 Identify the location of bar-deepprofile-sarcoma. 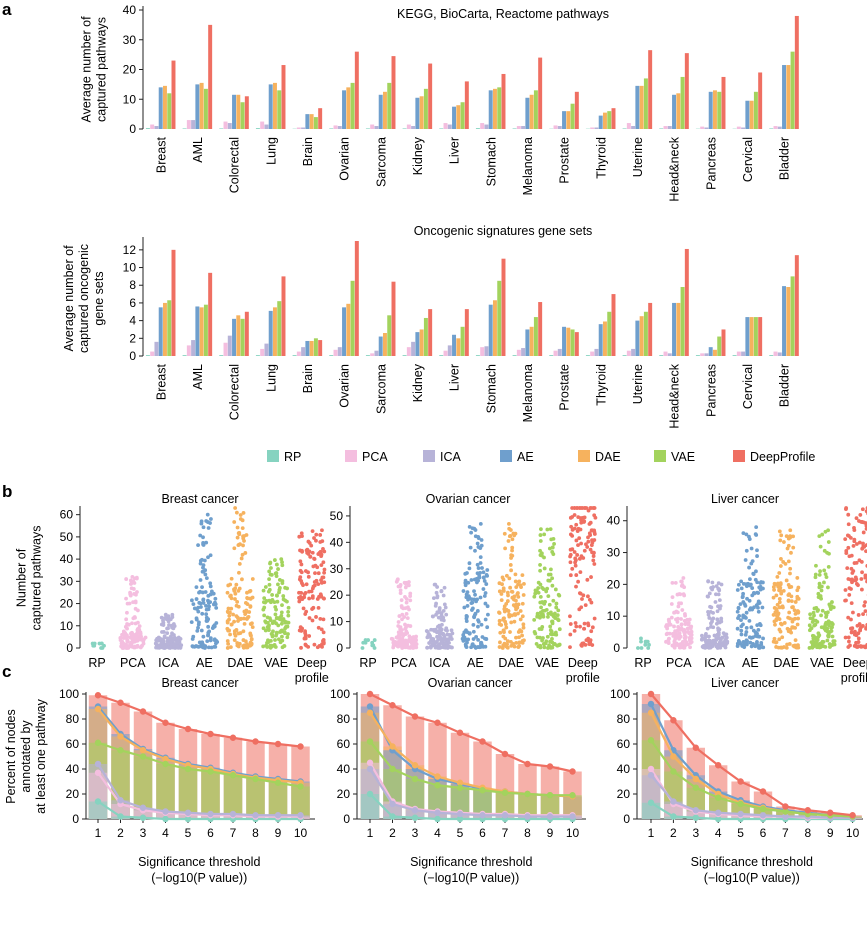
(393, 92).